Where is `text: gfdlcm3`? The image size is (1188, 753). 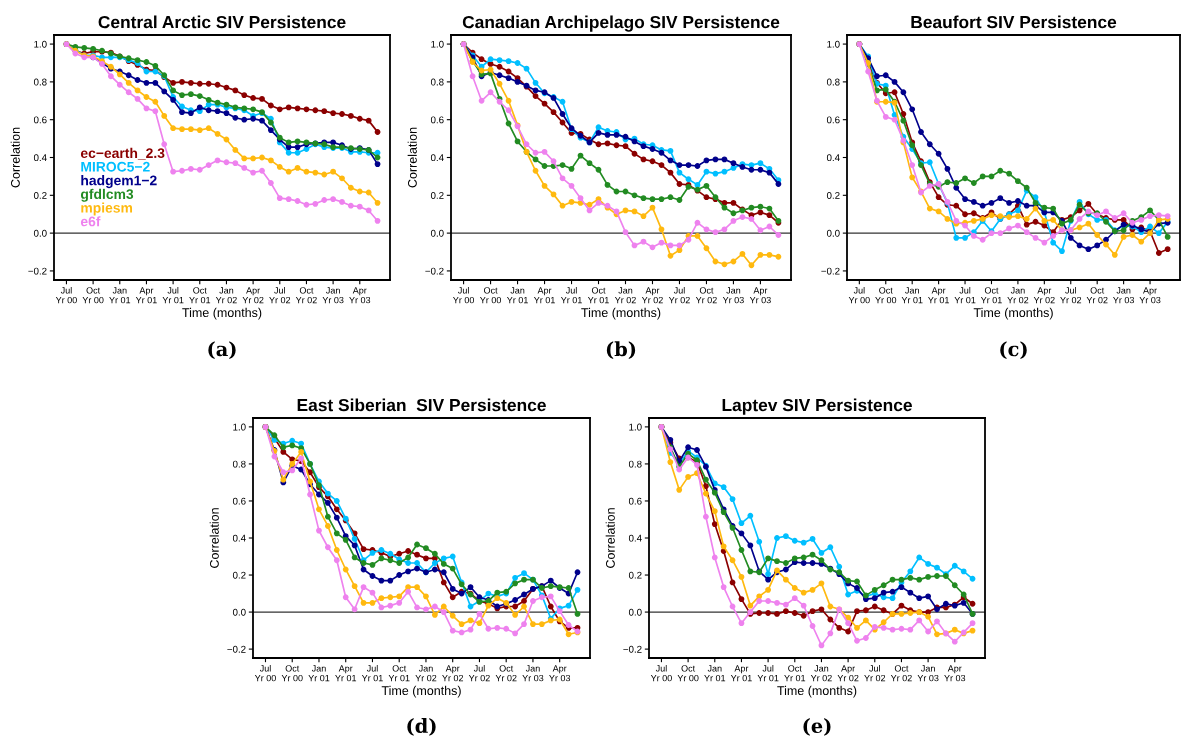
text: gfdlcm3 is located at coordinates (107, 195).